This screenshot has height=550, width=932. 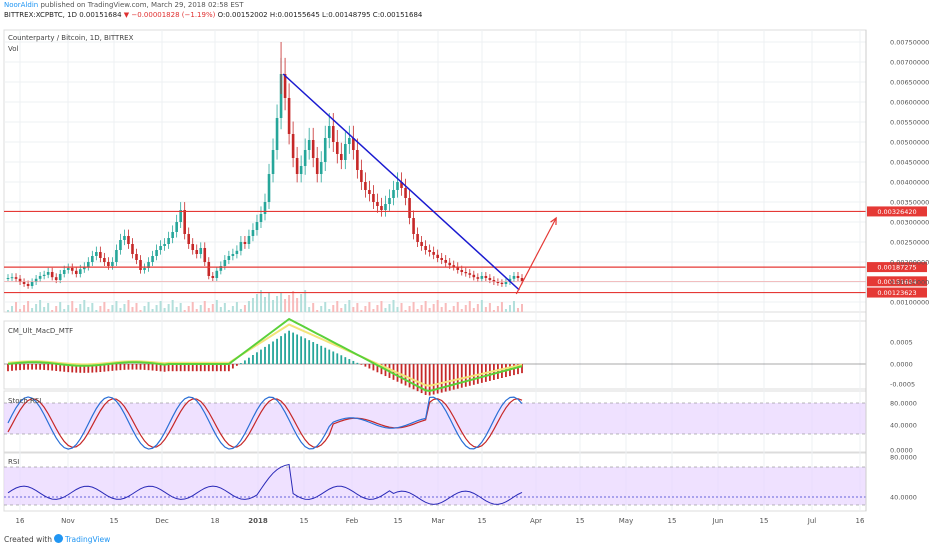 What do you see at coordinates (265, 301) in the screenshot?
I see `volume-bars` at bounding box center [265, 301].